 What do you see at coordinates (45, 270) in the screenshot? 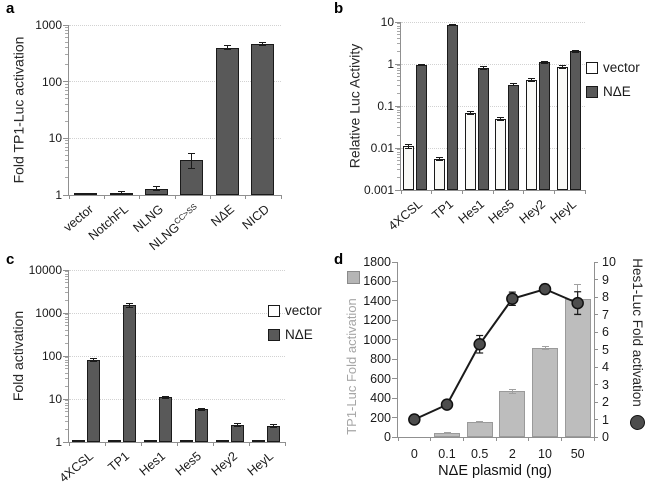
I see `y-tick-label: 10000` at bounding box center [45, 270].